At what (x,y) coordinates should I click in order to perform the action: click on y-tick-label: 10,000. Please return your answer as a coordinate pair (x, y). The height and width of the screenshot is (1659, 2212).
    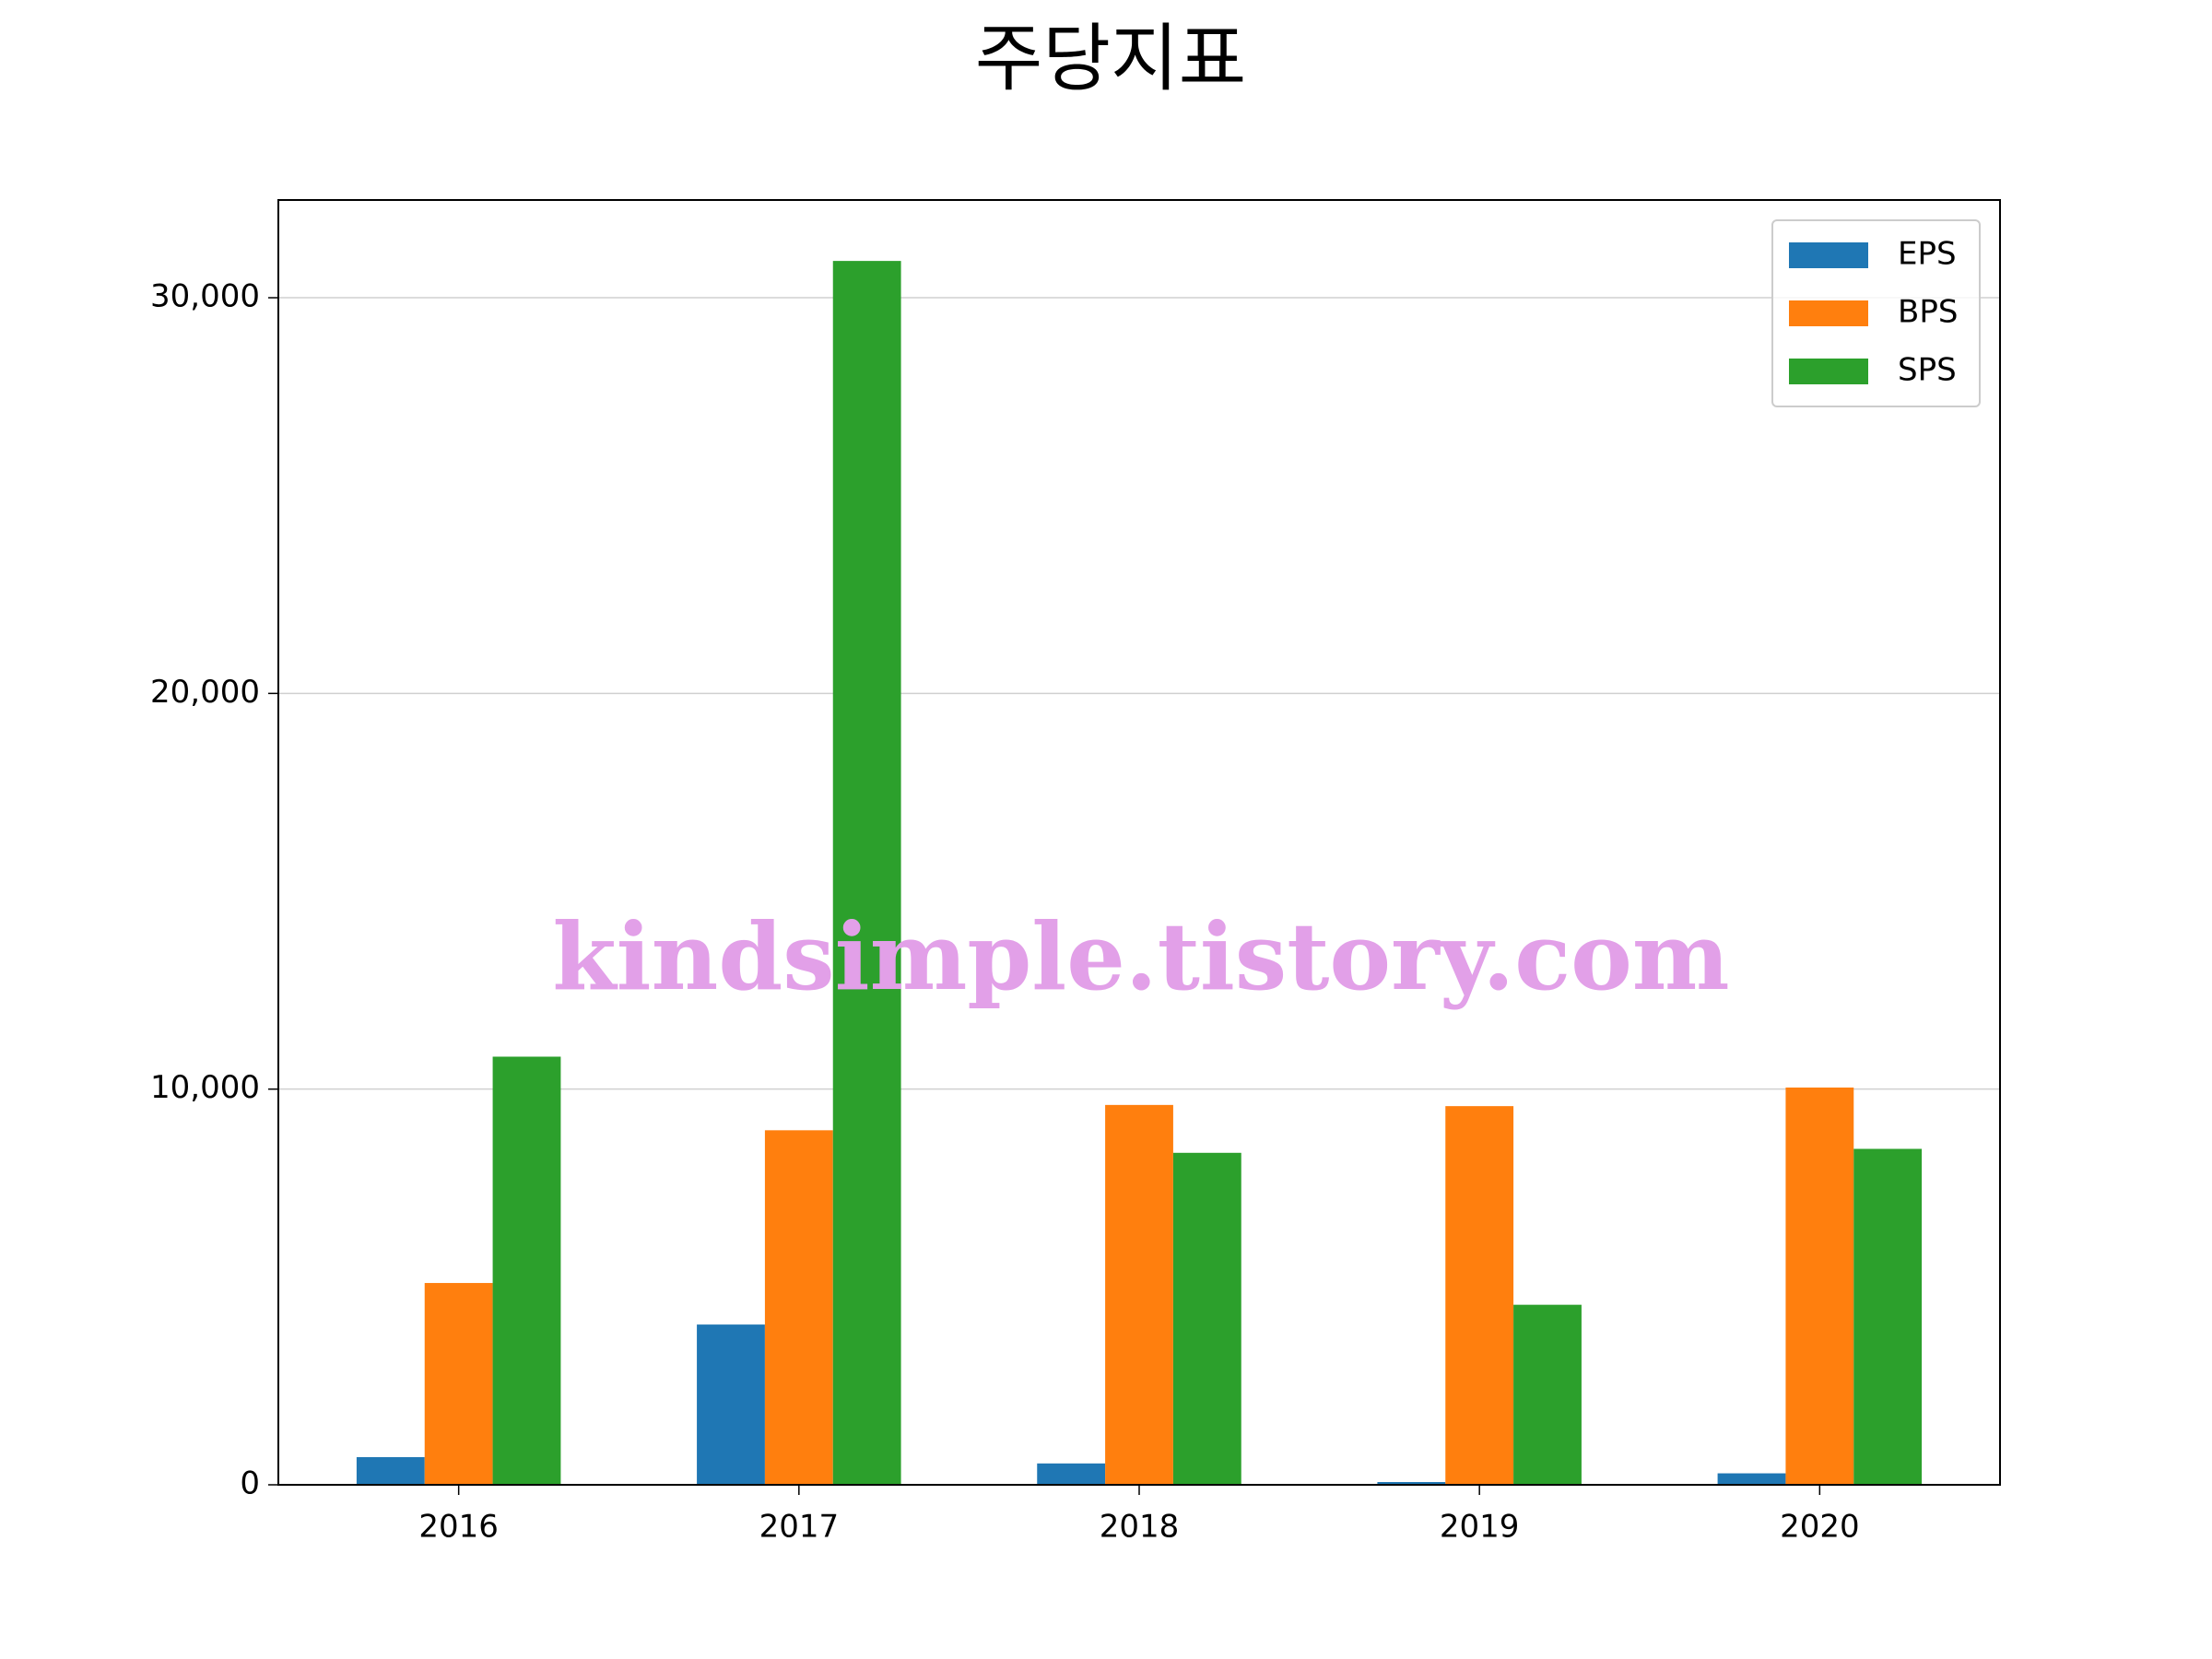
    Looking at the image, I should click on (205, 1087).